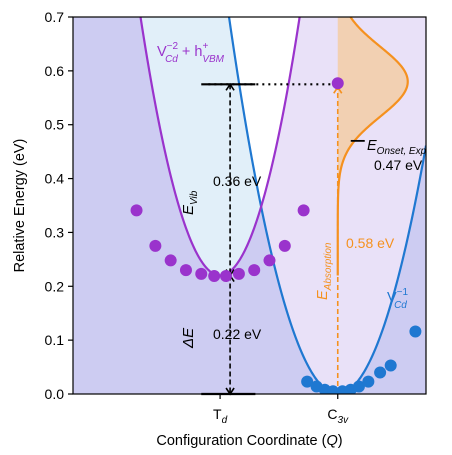 The width and height of the screenshot is (452, 455). What do you see at coordinates (249, 441) in the screenshot?
I see `x-axis-label: Configuration Coordinate (Q)` at bounding box center [249, 441].